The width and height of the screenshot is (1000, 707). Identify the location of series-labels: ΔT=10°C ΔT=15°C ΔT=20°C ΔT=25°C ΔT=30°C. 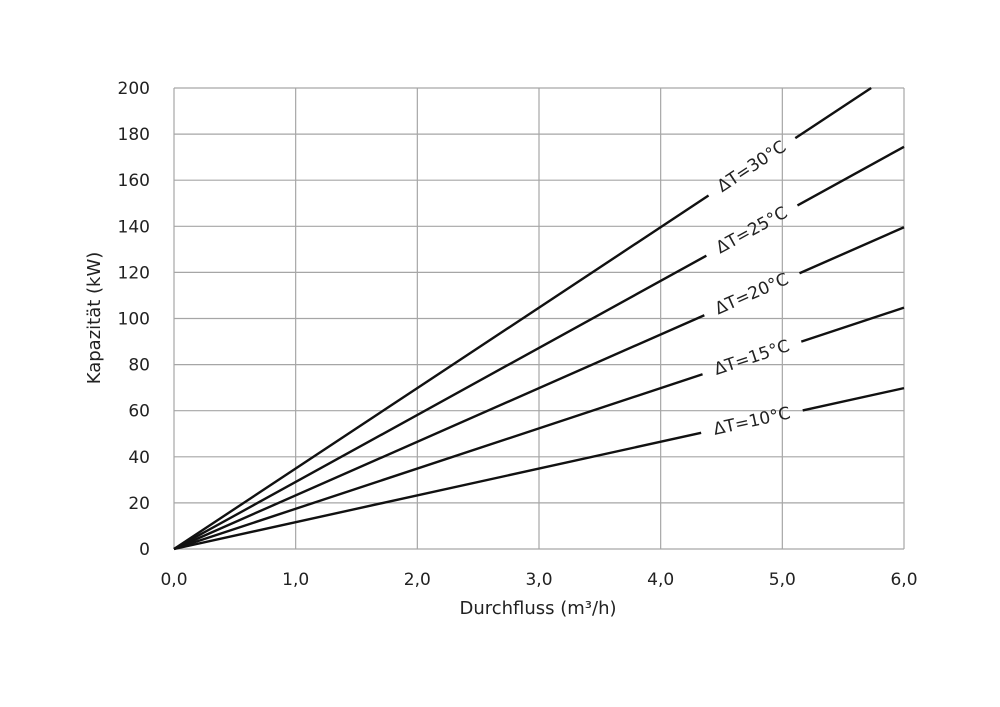
(752, 288).